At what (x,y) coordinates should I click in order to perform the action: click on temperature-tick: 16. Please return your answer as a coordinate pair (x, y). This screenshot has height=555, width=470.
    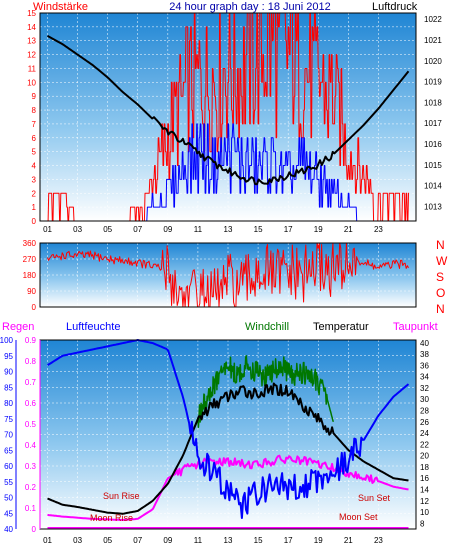
    Looking at the image, I should click on (424, 478).